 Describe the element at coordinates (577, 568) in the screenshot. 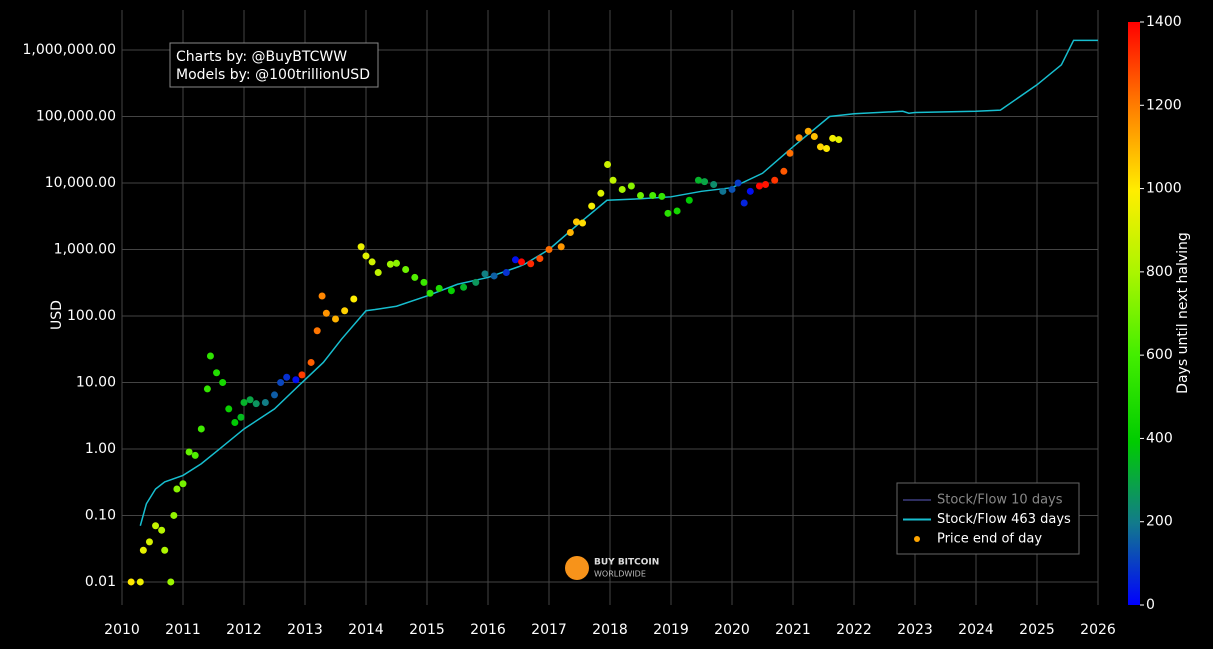

I see `watermark-logo` at that location.